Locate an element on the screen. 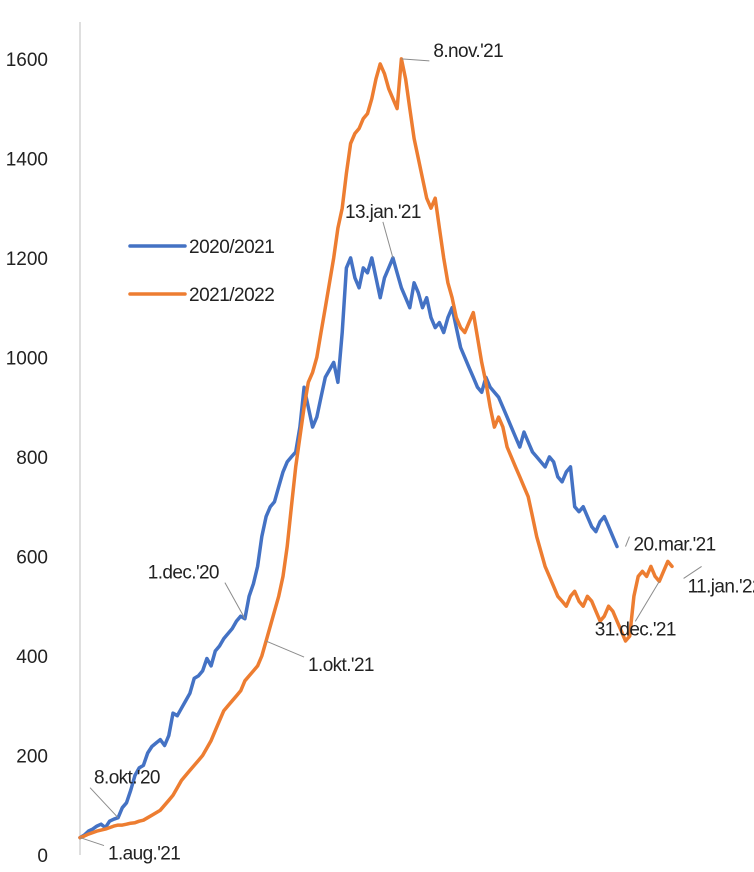  y-tick-label: 0 is located at coordinates (42, 856).